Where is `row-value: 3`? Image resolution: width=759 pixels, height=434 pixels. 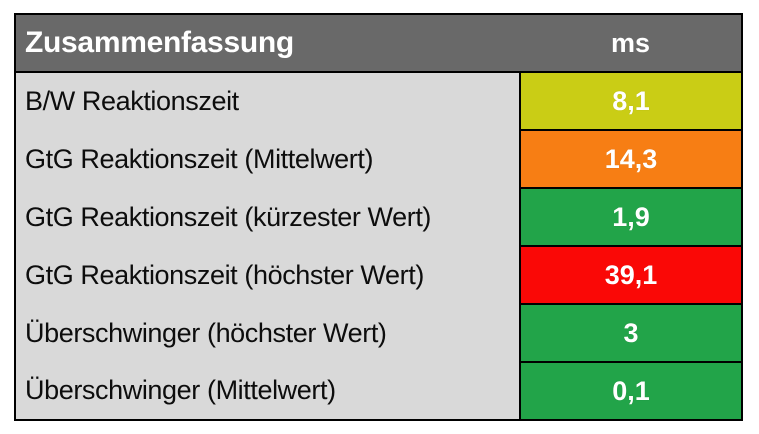
row-value: 3 is located at coordinates (631, 333).